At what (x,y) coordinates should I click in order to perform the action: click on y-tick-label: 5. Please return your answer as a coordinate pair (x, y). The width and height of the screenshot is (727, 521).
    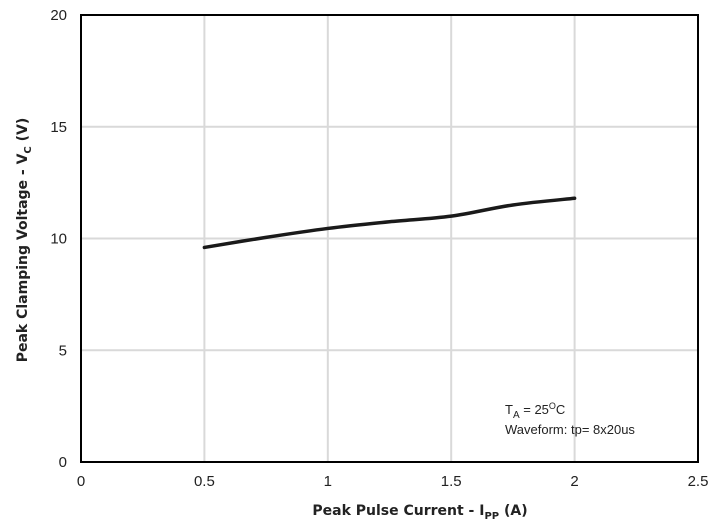
    Looking at the image, I should click on (63, 350).